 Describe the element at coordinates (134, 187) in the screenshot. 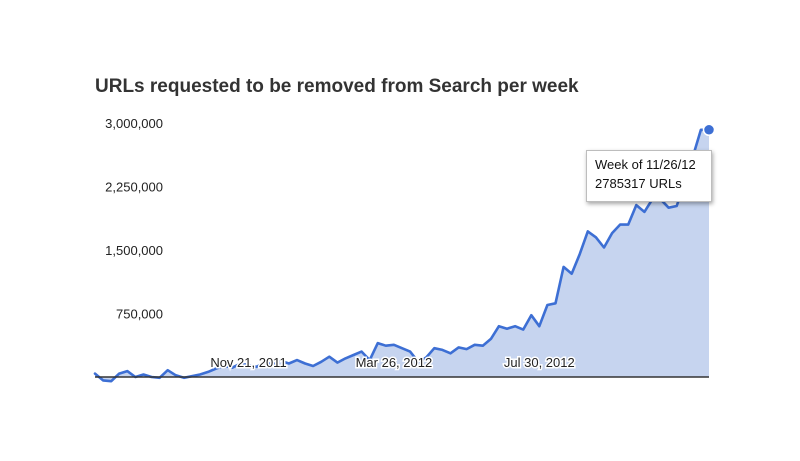

I see `y-tick-label: 2,250,000` at that location.